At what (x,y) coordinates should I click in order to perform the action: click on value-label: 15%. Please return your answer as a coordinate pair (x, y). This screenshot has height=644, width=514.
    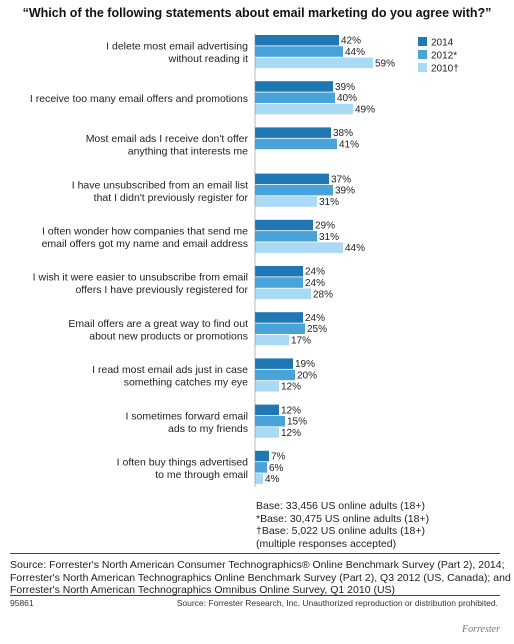
    Looking at the image, I should click on (297, 422).